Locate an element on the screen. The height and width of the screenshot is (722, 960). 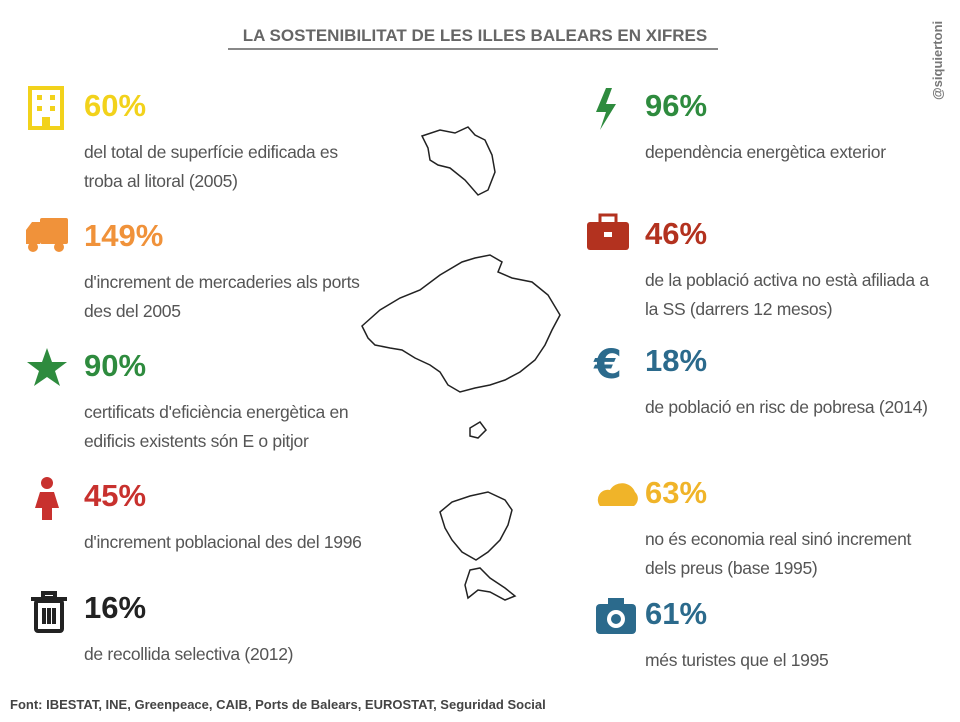
islands-map is located at coordinates (461, 363).